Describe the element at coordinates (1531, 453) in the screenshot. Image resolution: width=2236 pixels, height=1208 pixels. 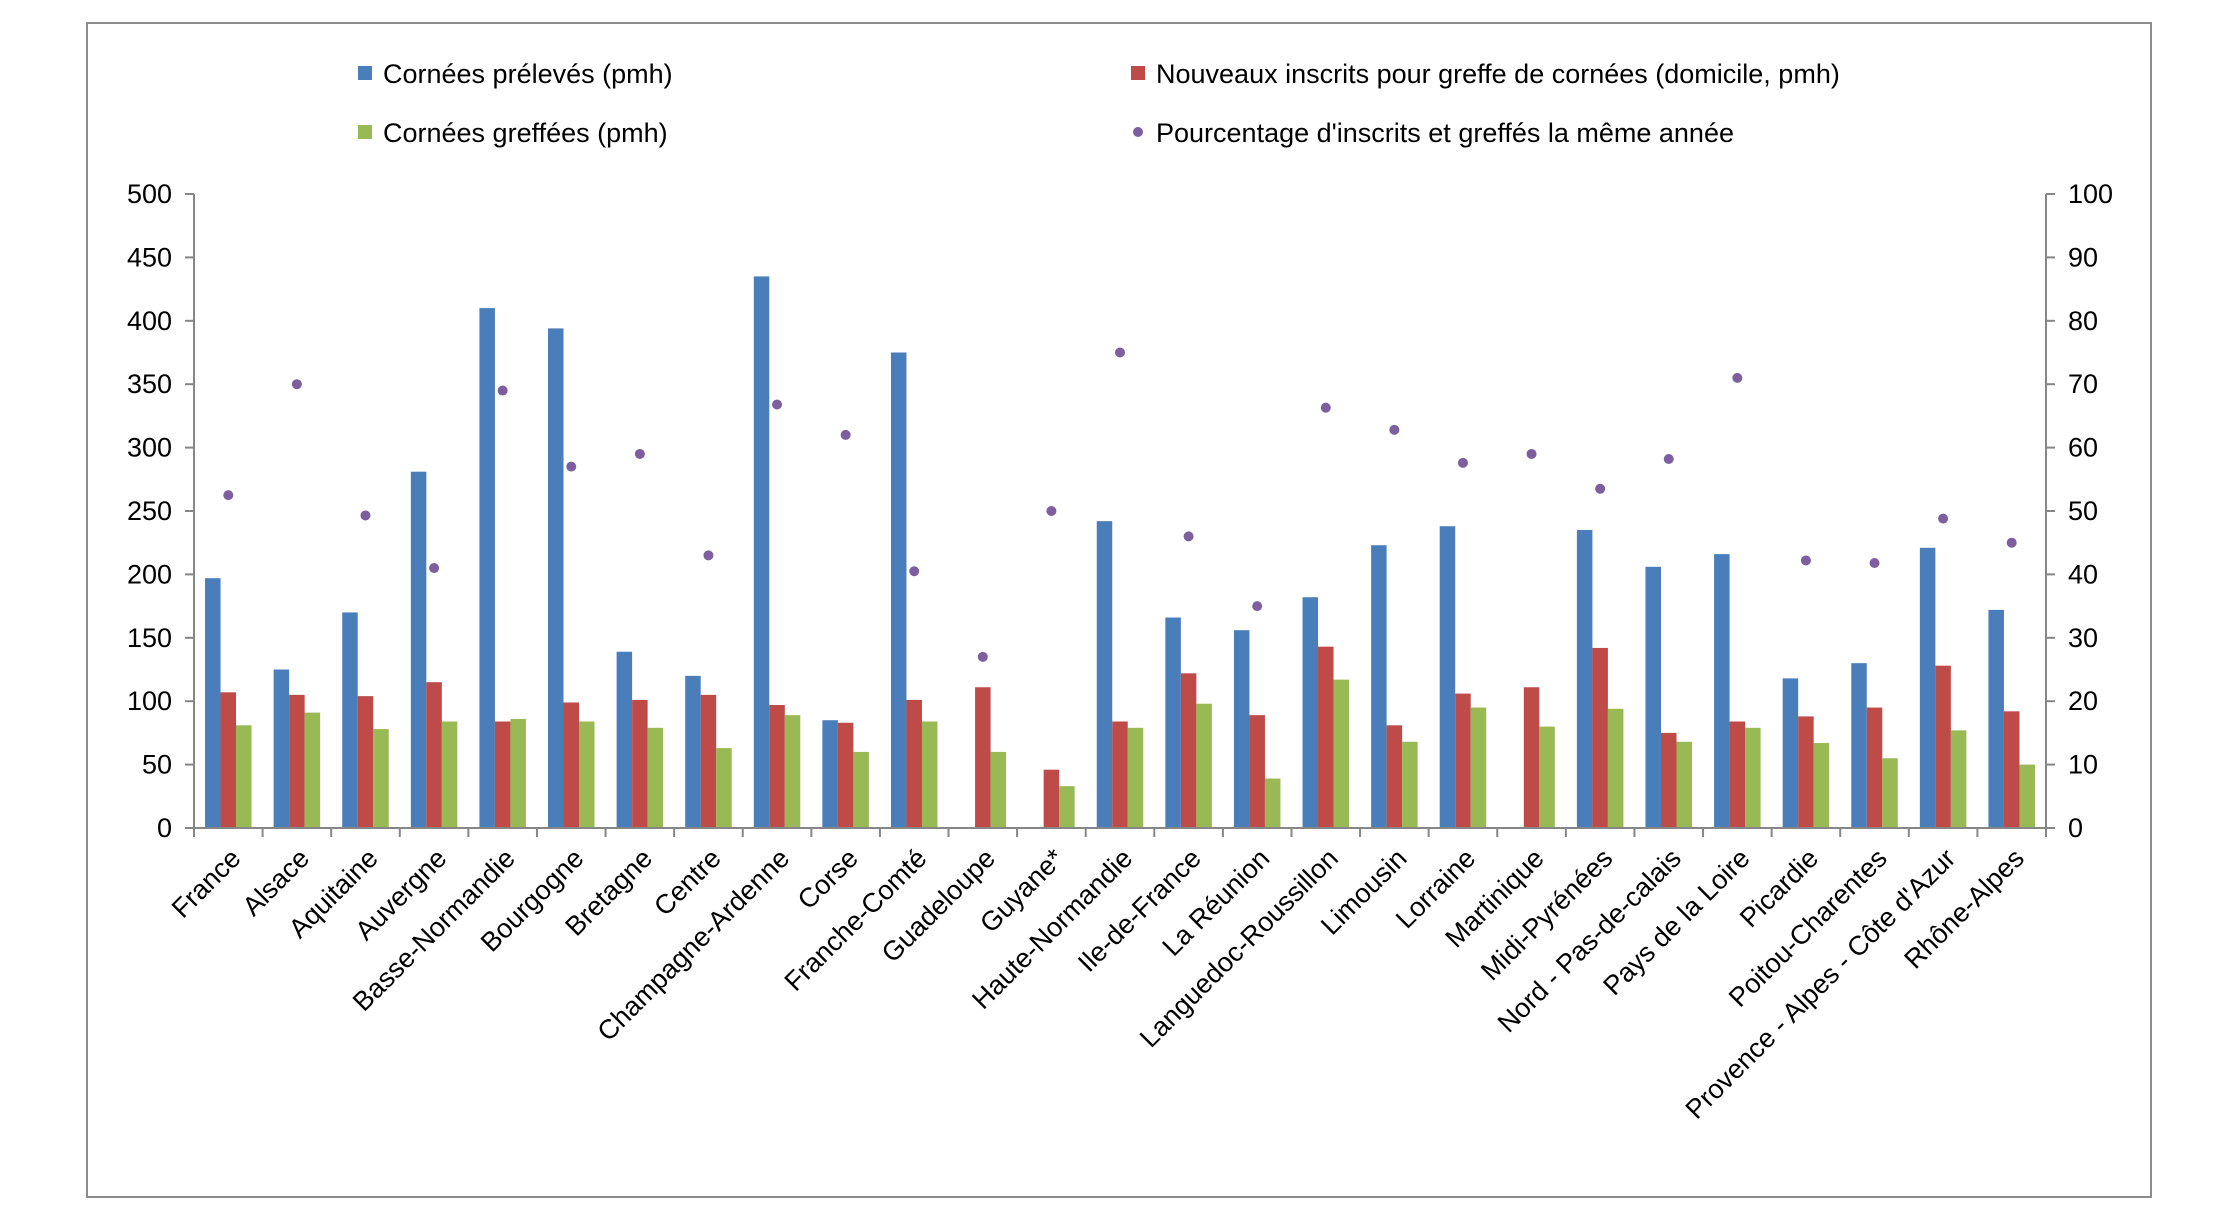
I see `point-Martinique` at that location.